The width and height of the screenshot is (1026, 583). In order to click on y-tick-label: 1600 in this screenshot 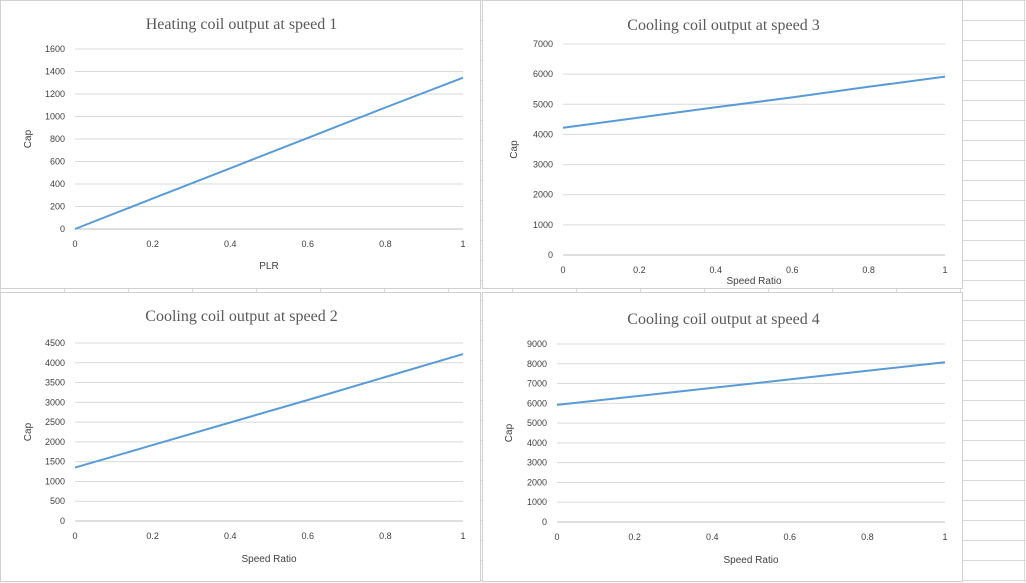, I will do `click(55, 49)`.